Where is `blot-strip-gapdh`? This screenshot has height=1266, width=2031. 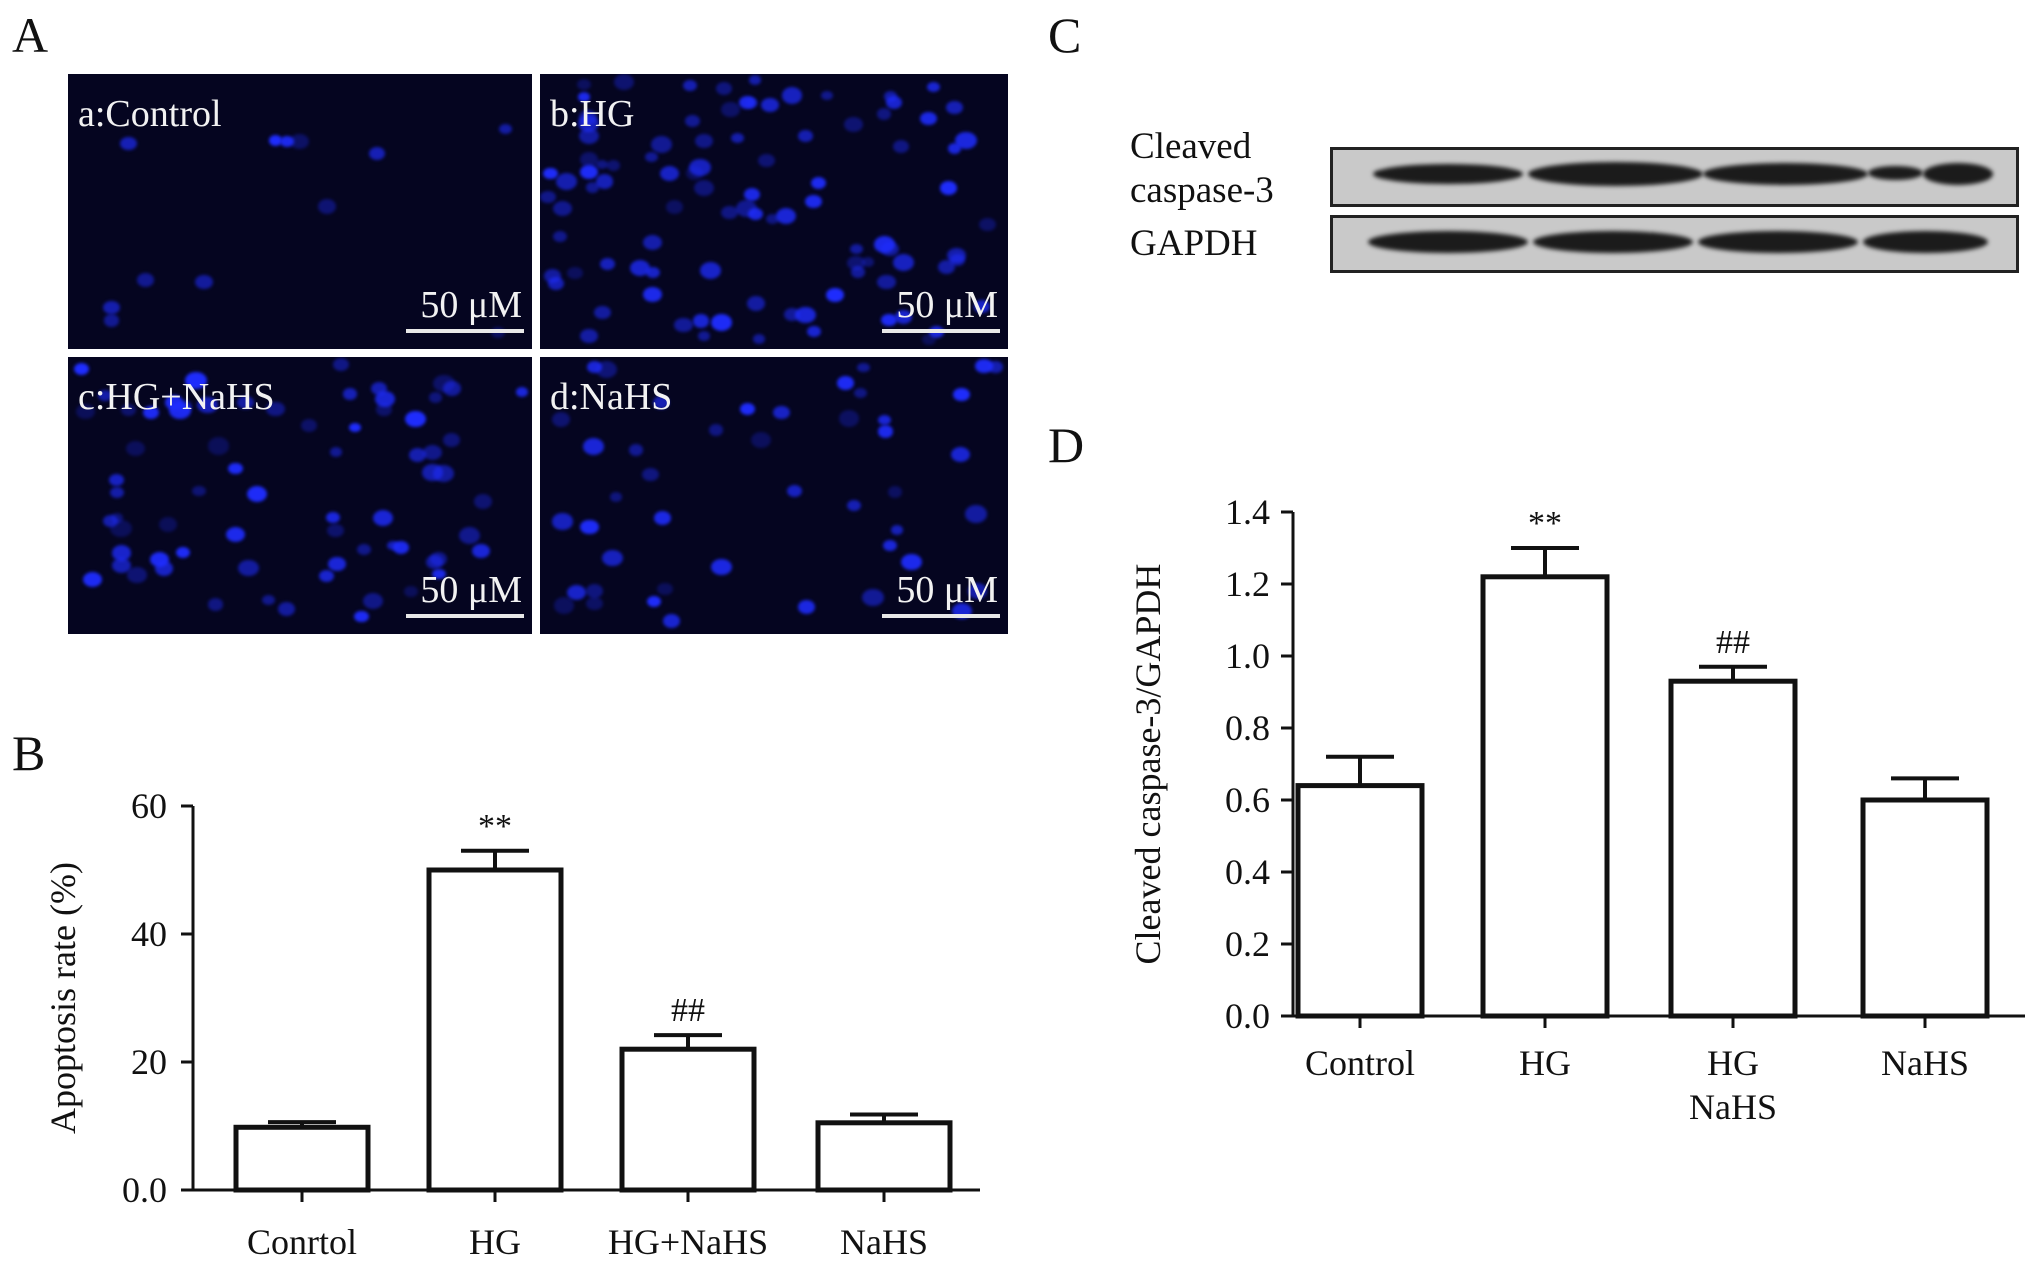
blot-strip-gapdh is located at coordinates (1674, 244).